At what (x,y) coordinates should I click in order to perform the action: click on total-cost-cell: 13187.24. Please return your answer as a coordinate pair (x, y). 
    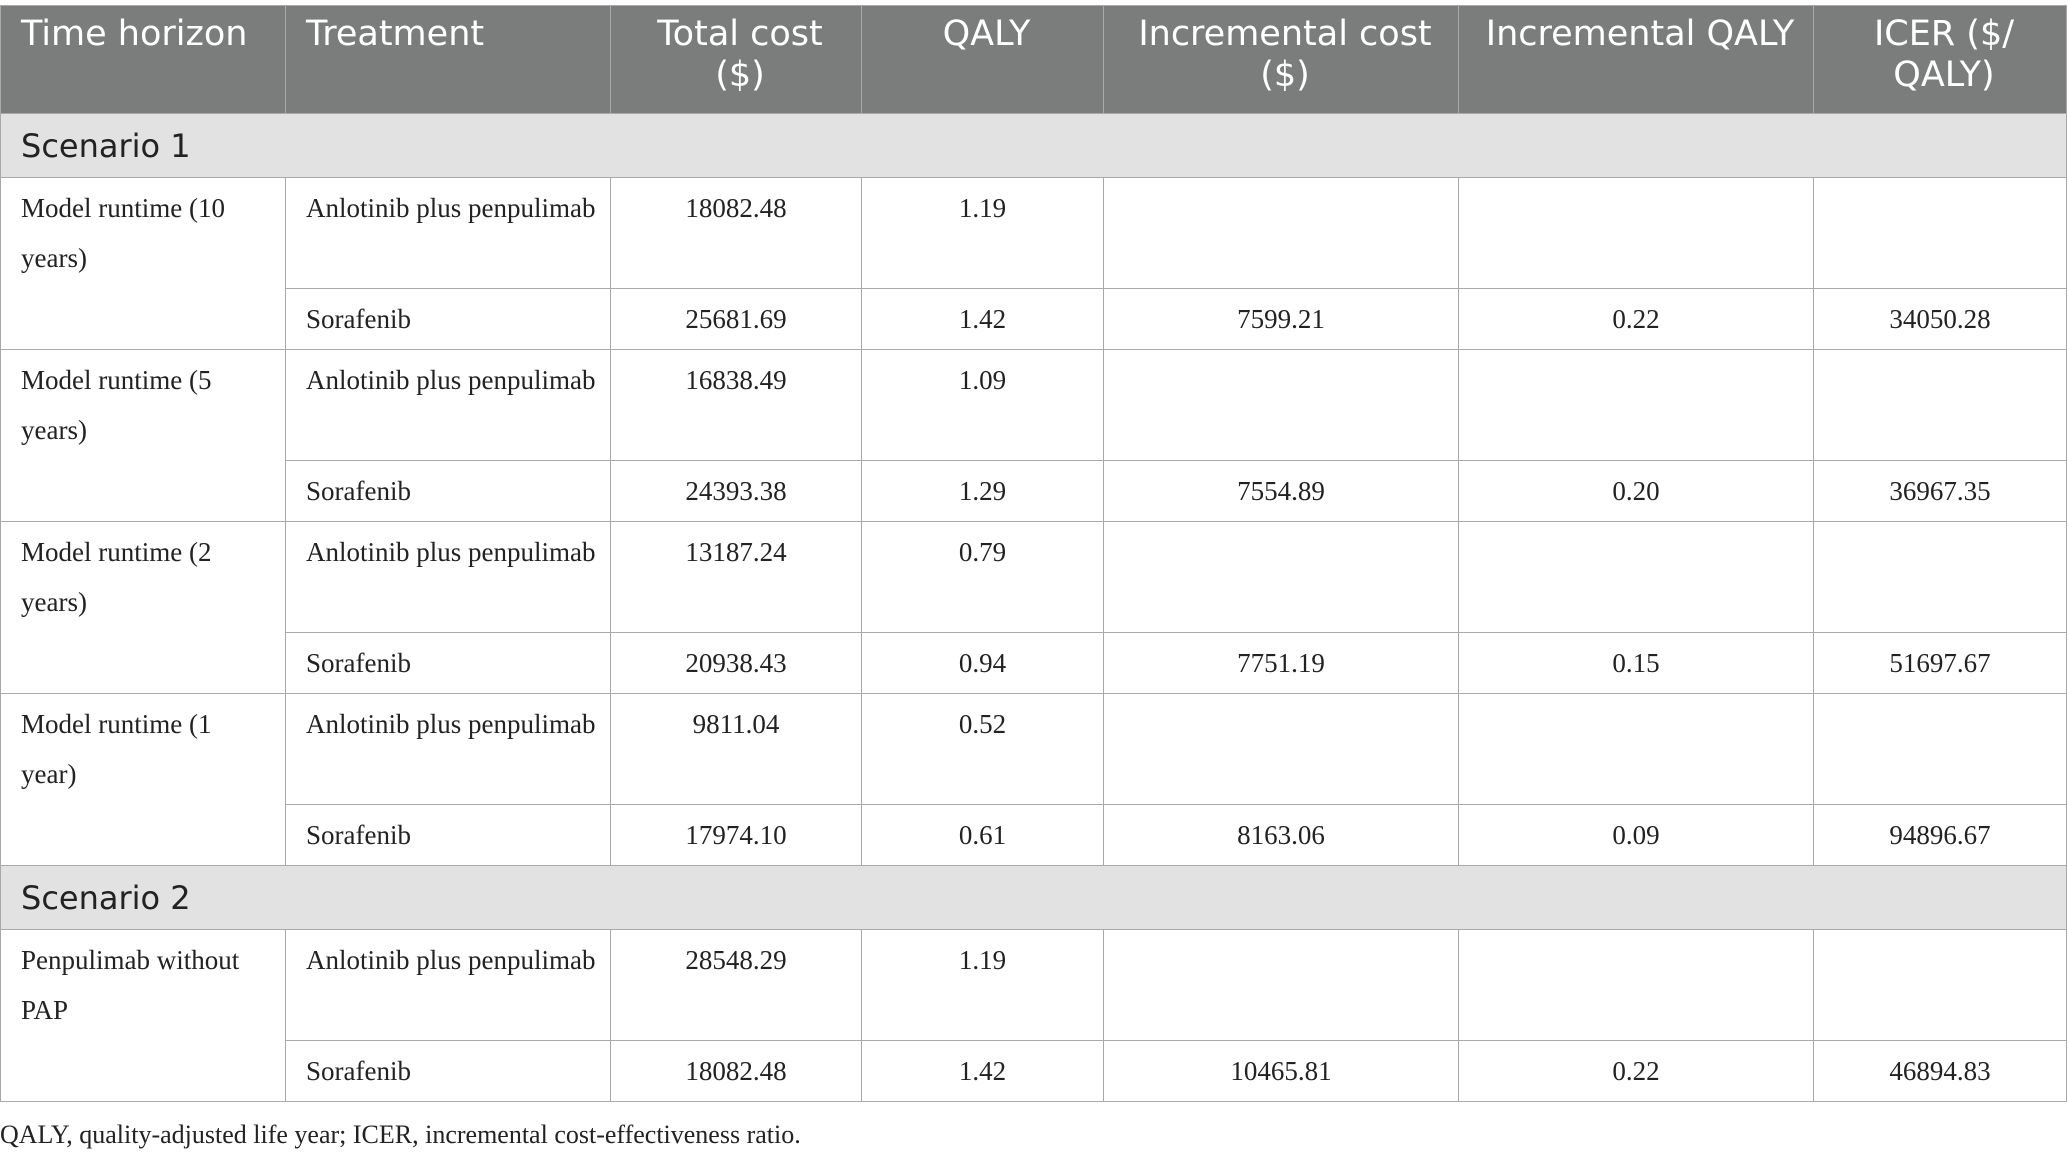
    Looking at the image, I should click on (736, 577).